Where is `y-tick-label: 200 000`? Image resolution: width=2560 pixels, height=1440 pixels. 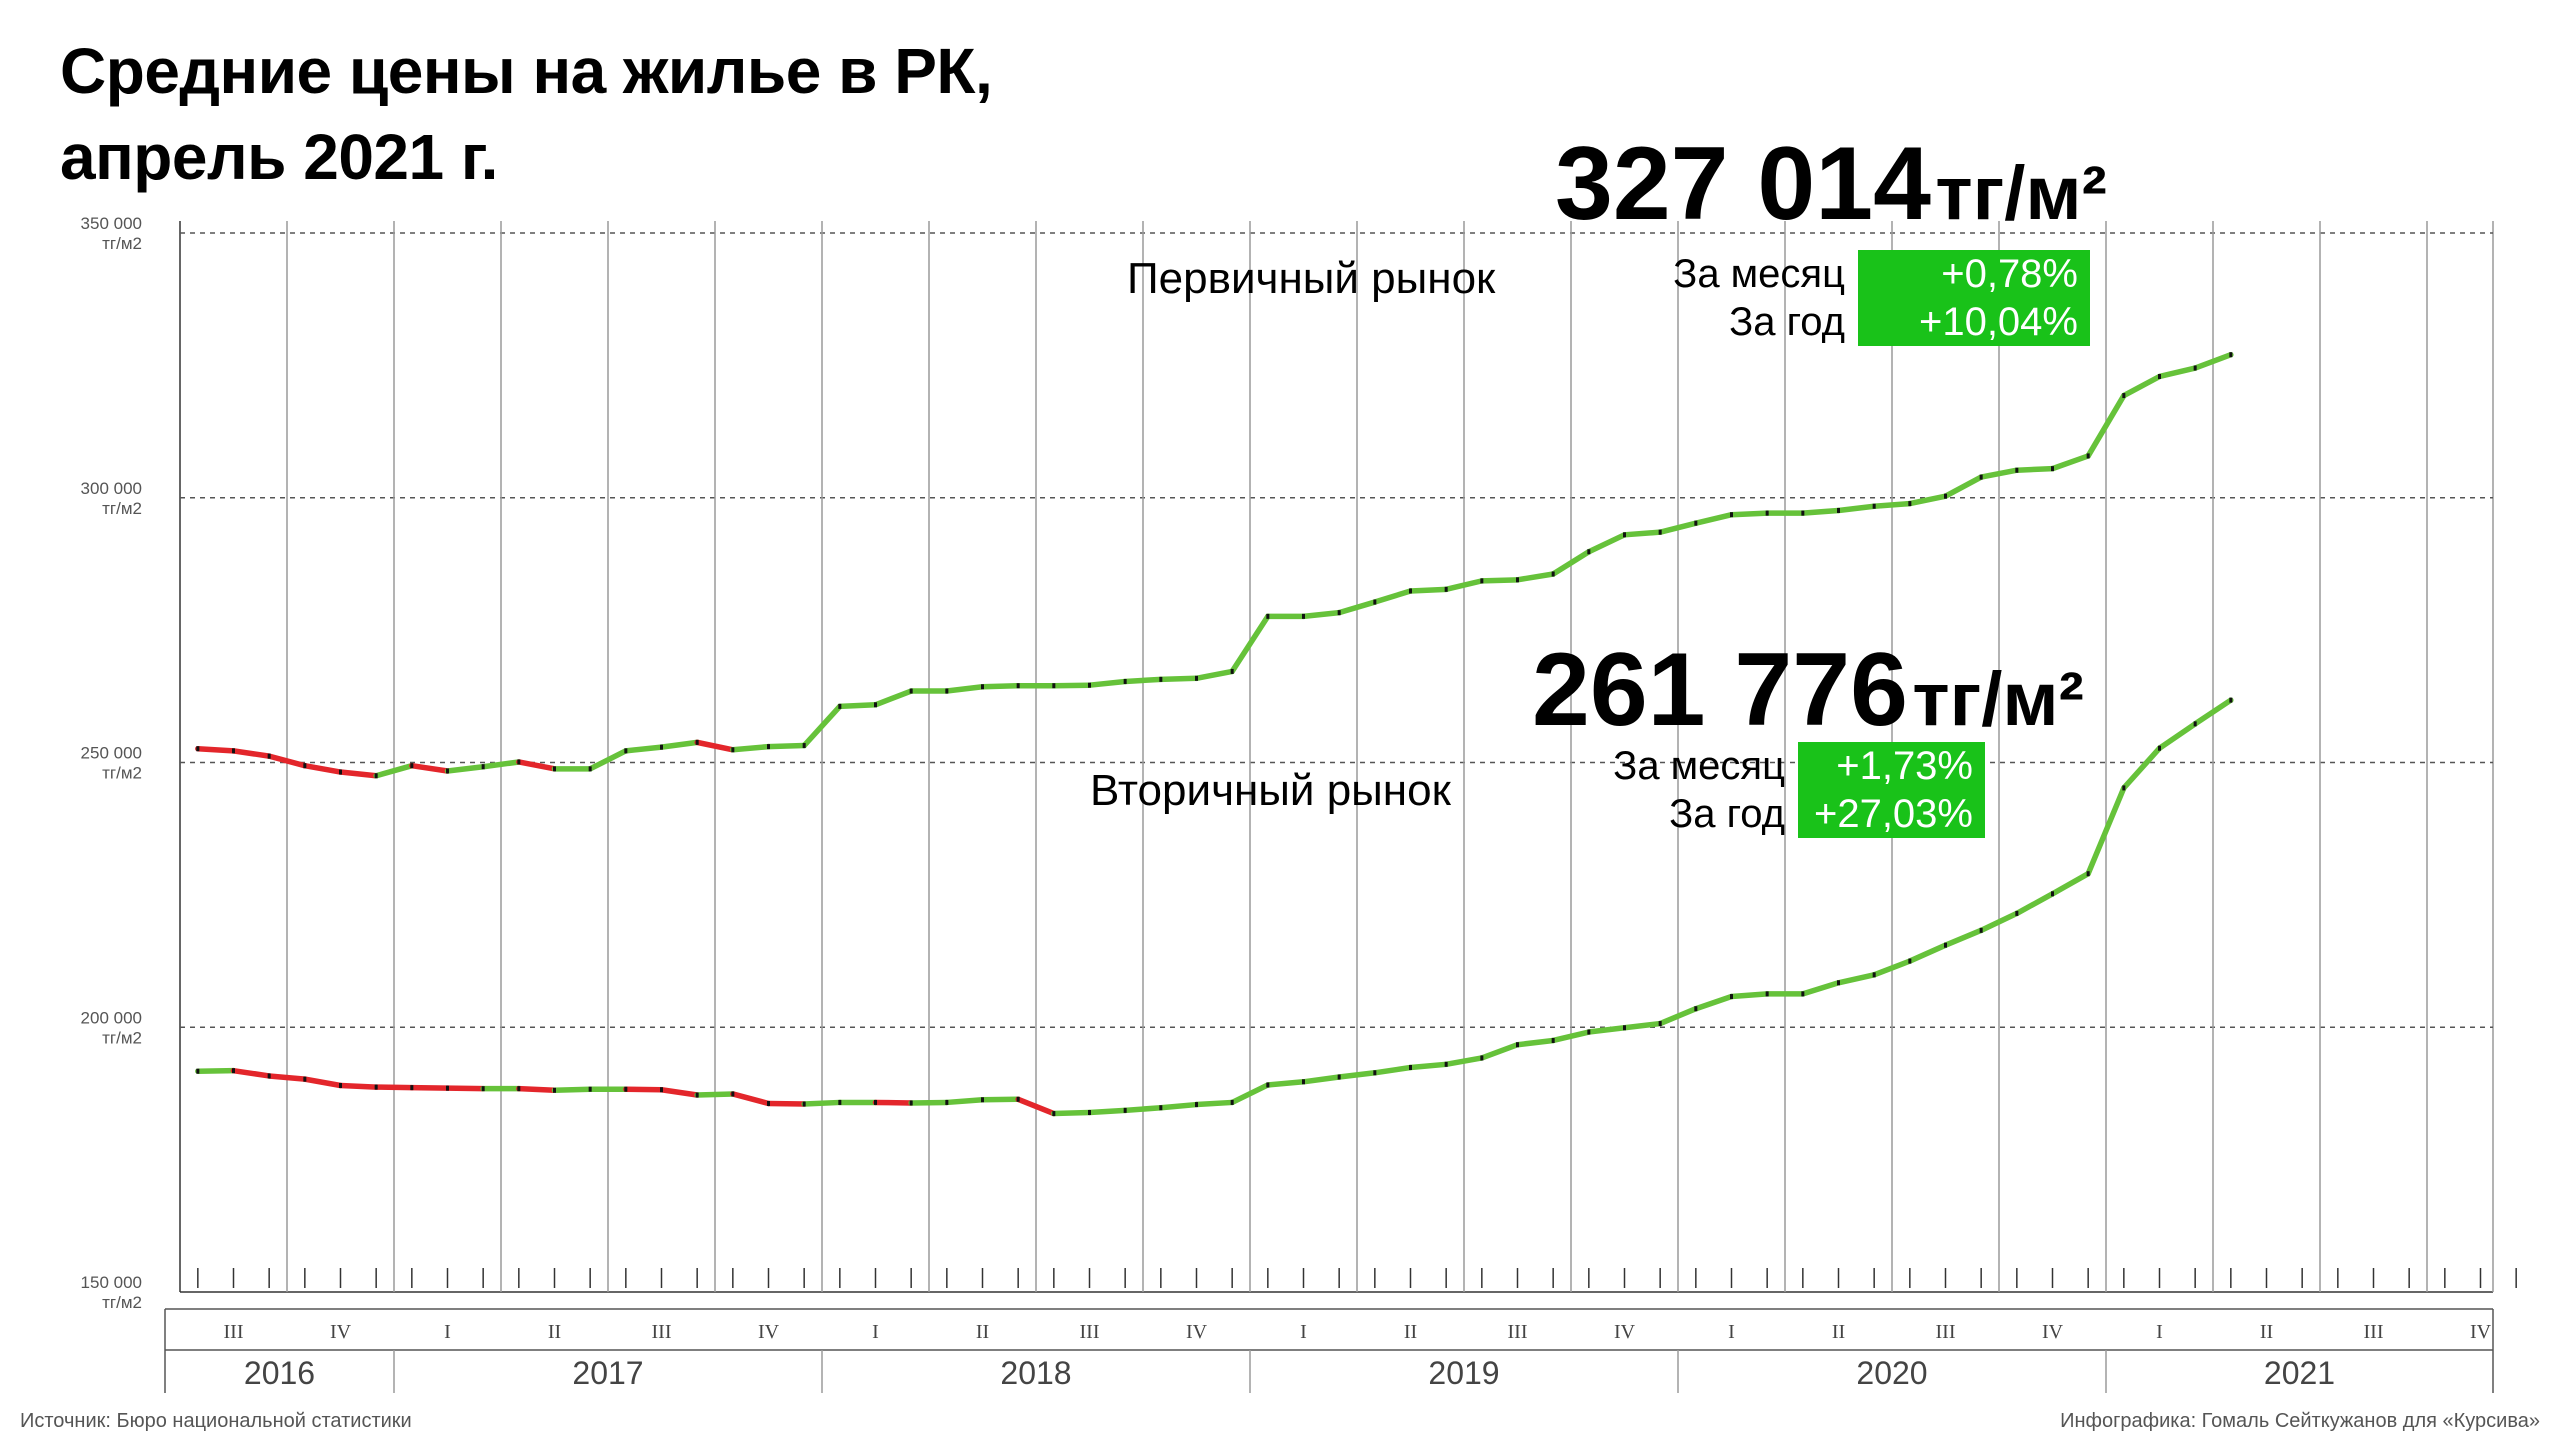 y-tick-label: 200 000 is located at coordinates (111, 1017).